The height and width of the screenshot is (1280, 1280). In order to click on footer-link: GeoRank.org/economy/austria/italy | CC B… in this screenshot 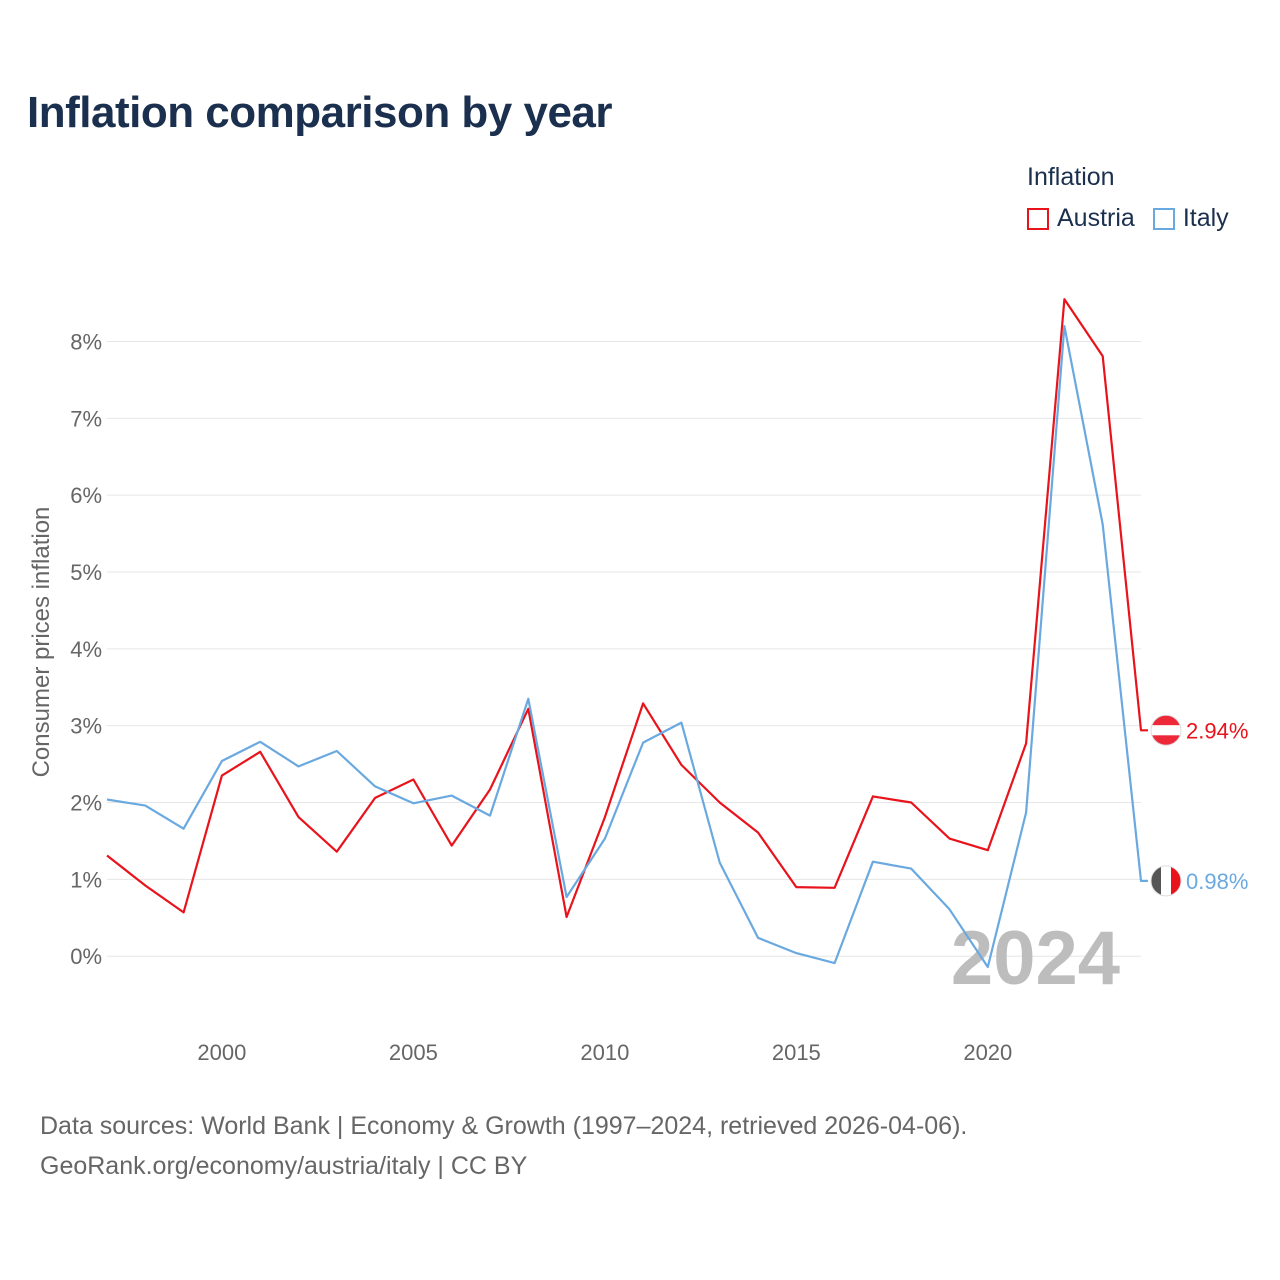, I will do `click(284, 1166)`.